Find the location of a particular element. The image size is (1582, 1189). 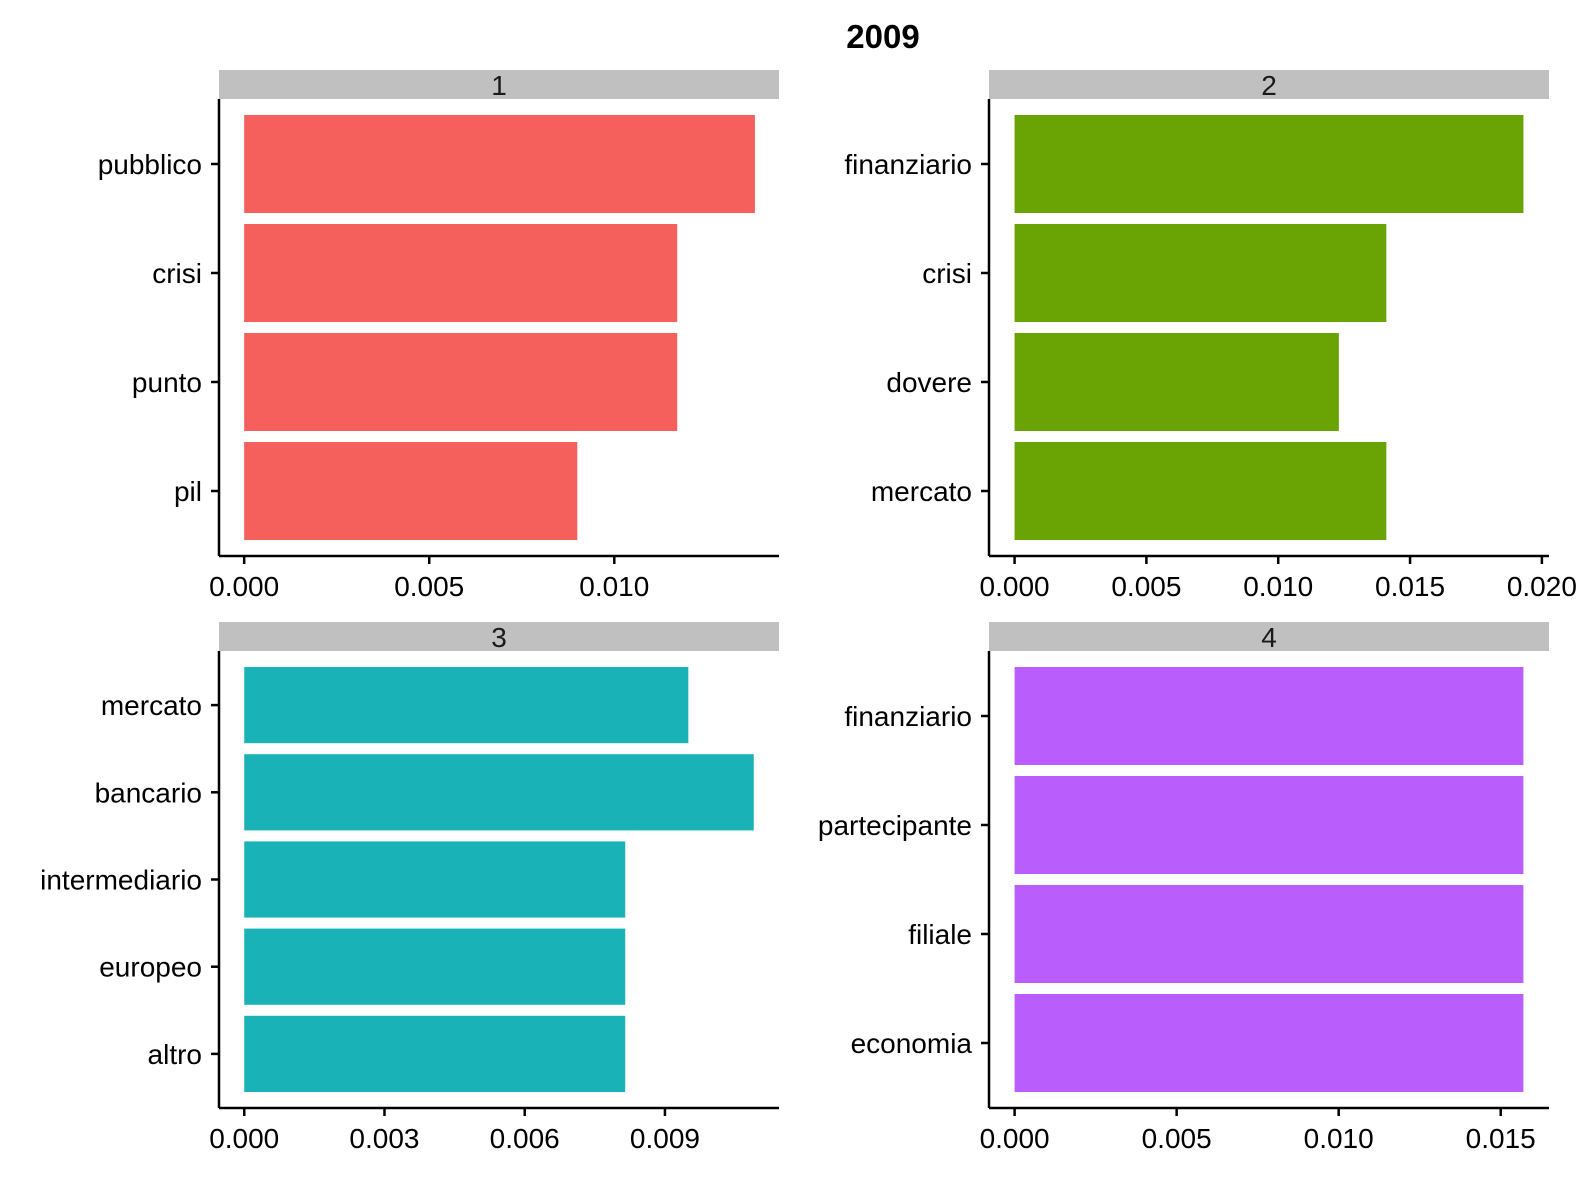

panel-strip-label: 1 is located at coordinates (499, 85).